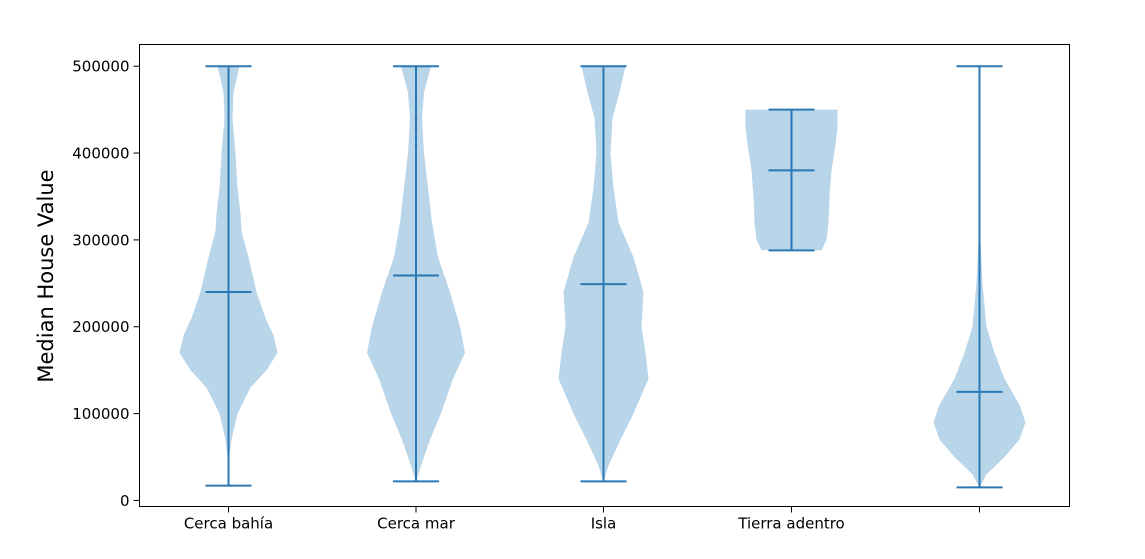  I want to click on violin-isla, so click(603, 274).